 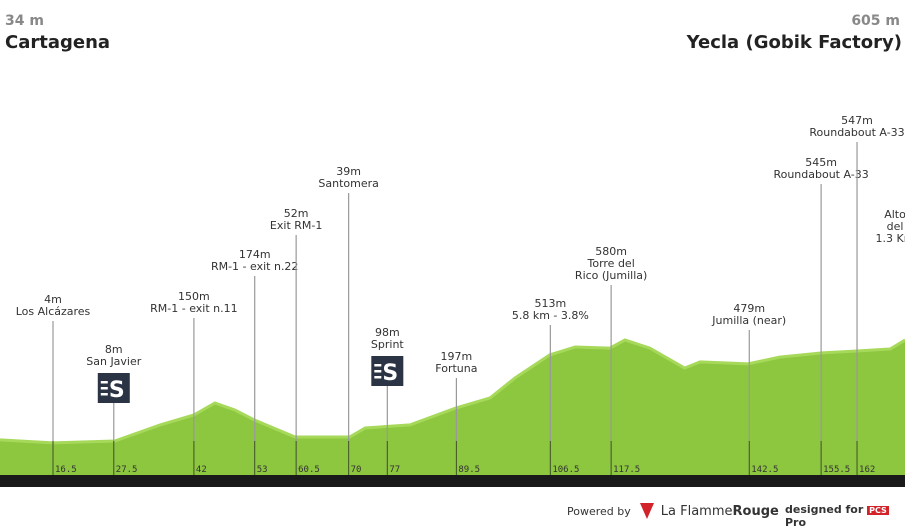 I want to click on km-tick-label: 155.5, so click(x=836, y=470).